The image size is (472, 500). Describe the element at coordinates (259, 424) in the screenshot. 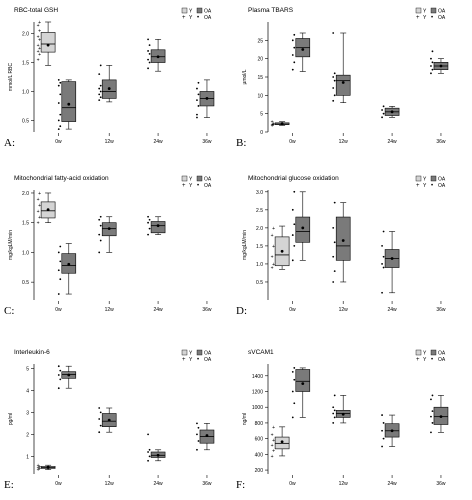

I see `y-tick-label: 800` at that location.